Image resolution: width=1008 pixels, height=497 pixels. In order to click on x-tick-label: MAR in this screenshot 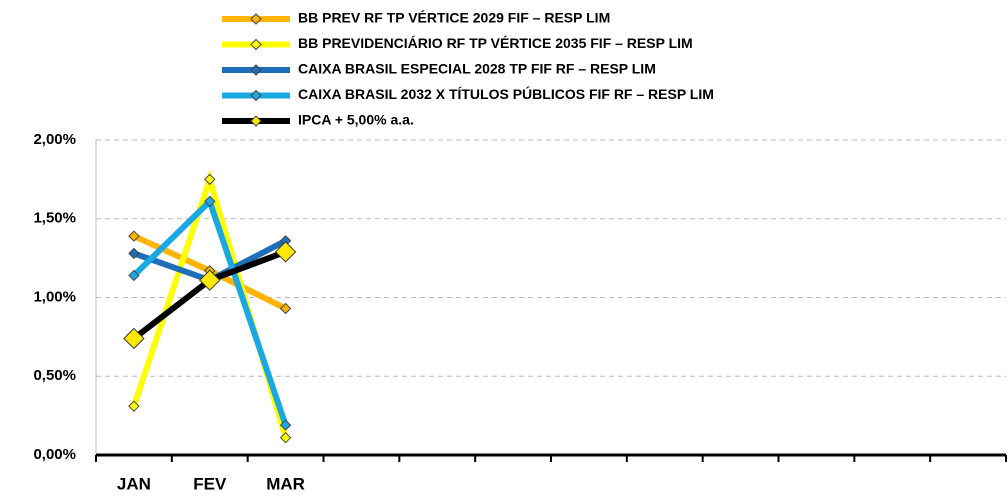, I will do `click(285, 483)`.